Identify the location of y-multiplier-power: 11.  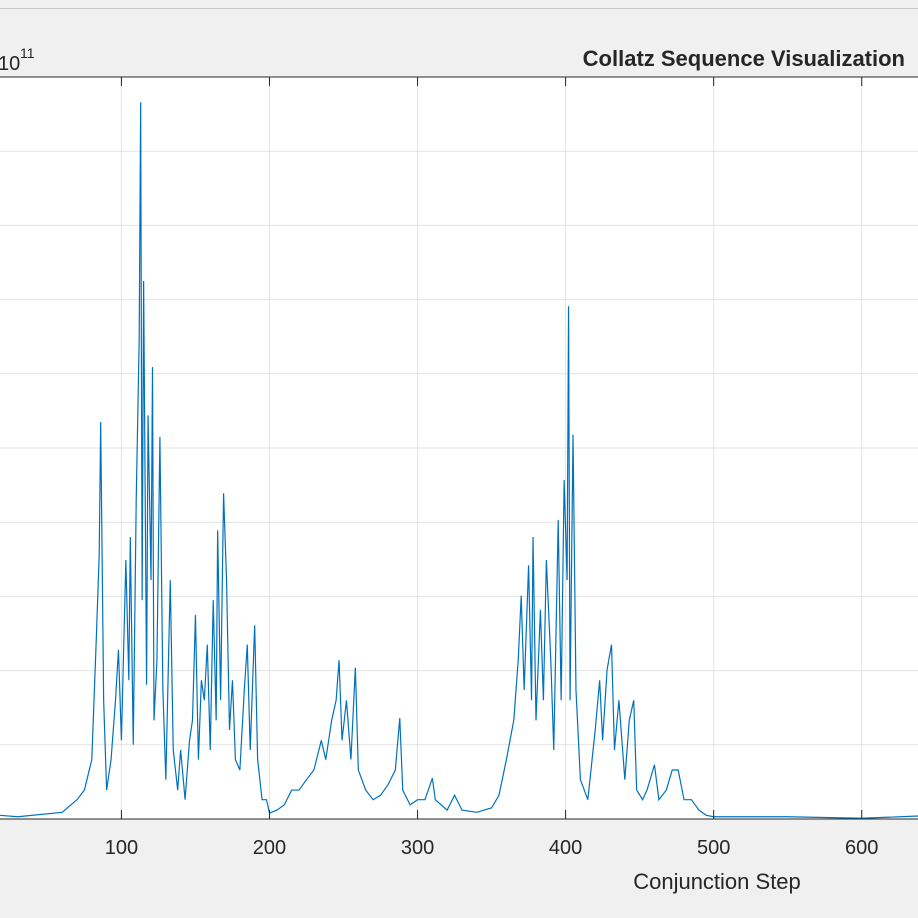
(27, 53).